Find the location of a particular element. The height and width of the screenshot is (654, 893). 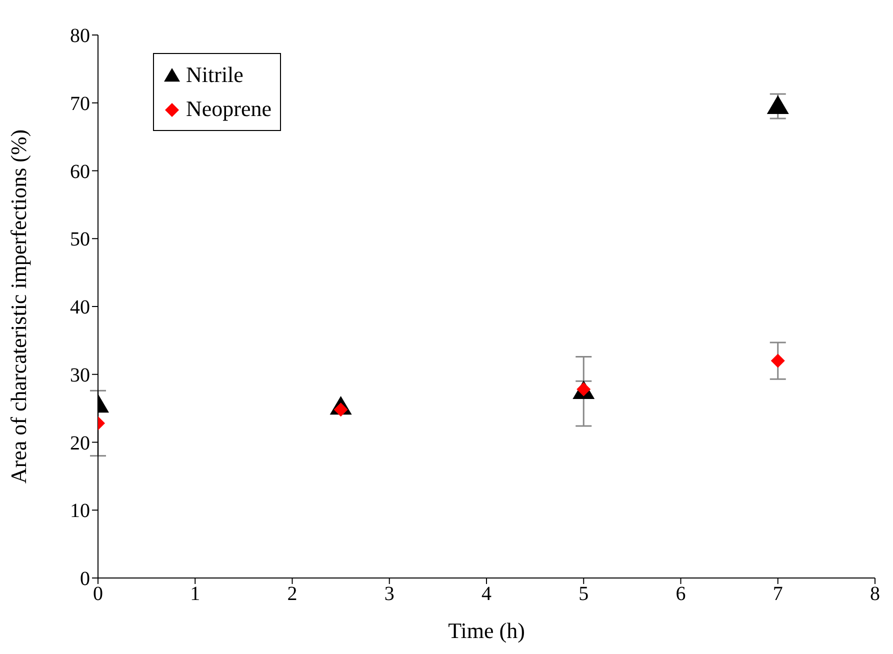

y-tick-label: 0 is located at coordinates (85, 579).